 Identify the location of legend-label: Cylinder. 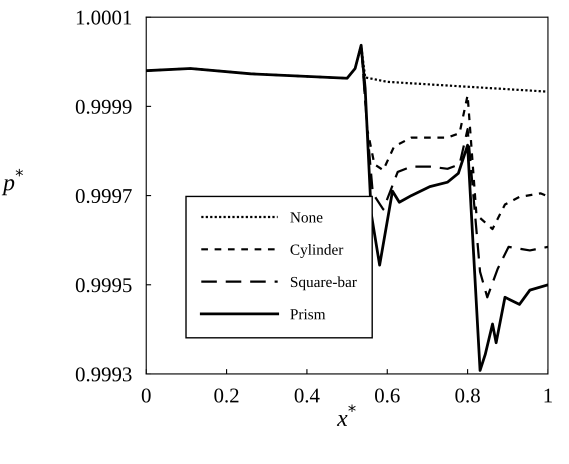
(317, 251).